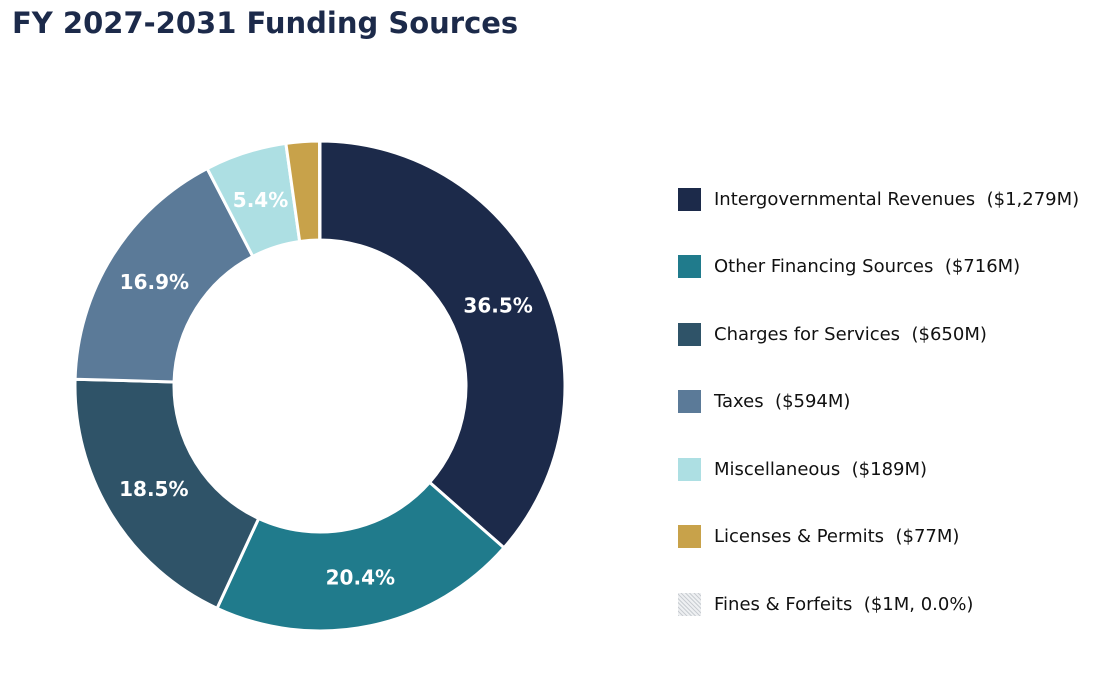 The image size is (1105, 675). What do you see at coordinates (689, 604) in the screenshot?
I see `legend-swatch-fines-forfeits` at bounding box center [689, 604].